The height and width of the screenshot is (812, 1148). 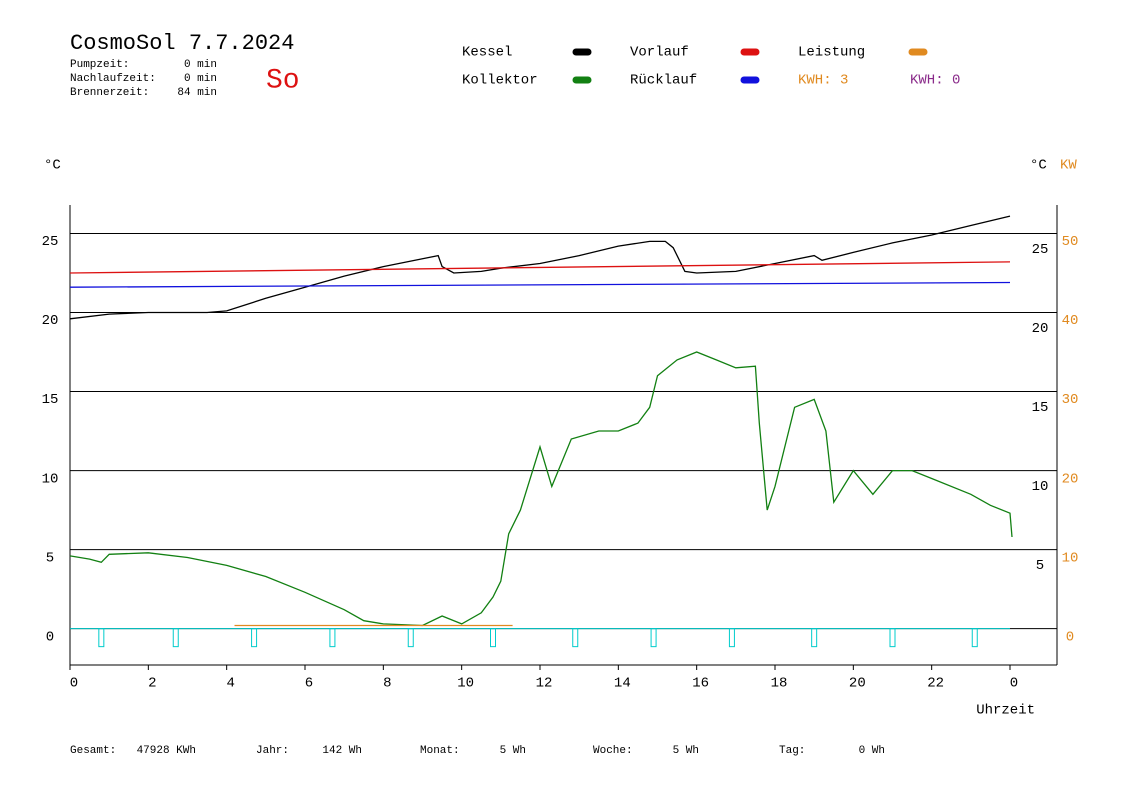 I want to click on legend-label: Leistung, so click(x=831, y=53).